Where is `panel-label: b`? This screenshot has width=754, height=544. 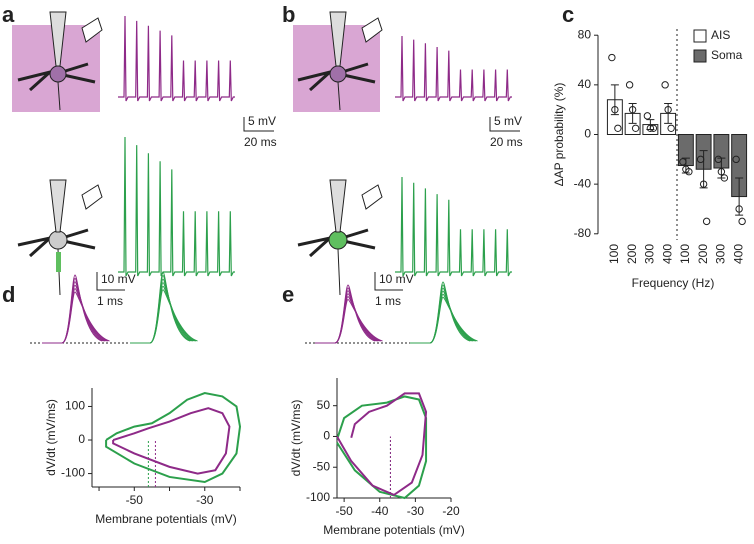
panel-label: b is located at coordinates (288, 14).